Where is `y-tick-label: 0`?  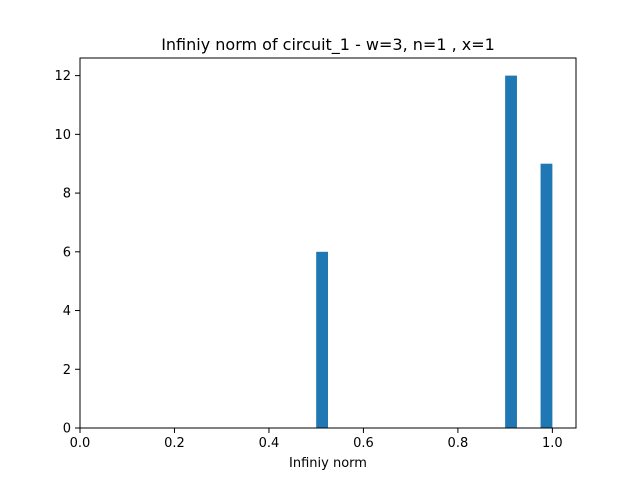
y-tick-label: 0 is located at coordinates (67, 429).